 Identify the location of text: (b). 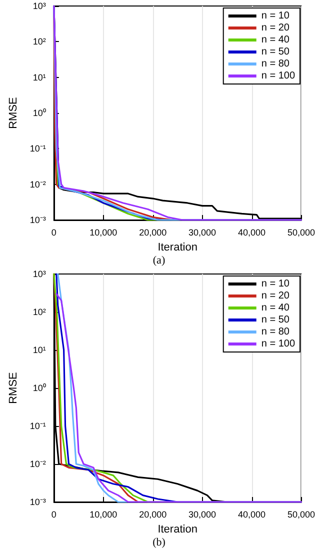
(159, 542).